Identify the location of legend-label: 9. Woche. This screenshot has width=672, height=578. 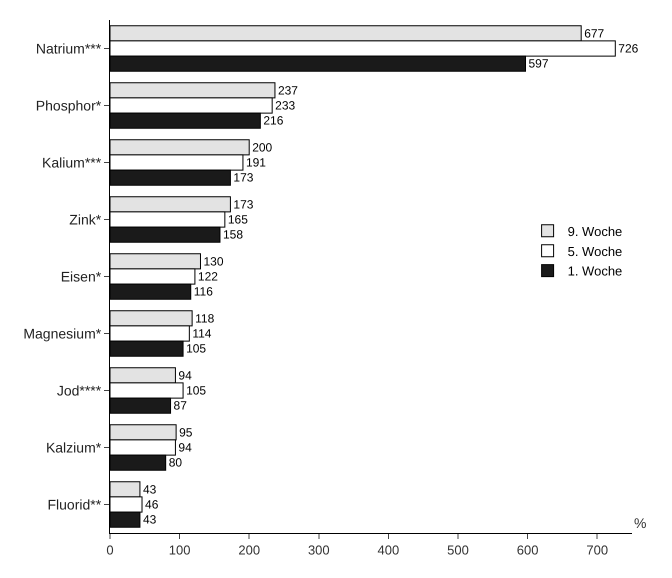
(595, 231).